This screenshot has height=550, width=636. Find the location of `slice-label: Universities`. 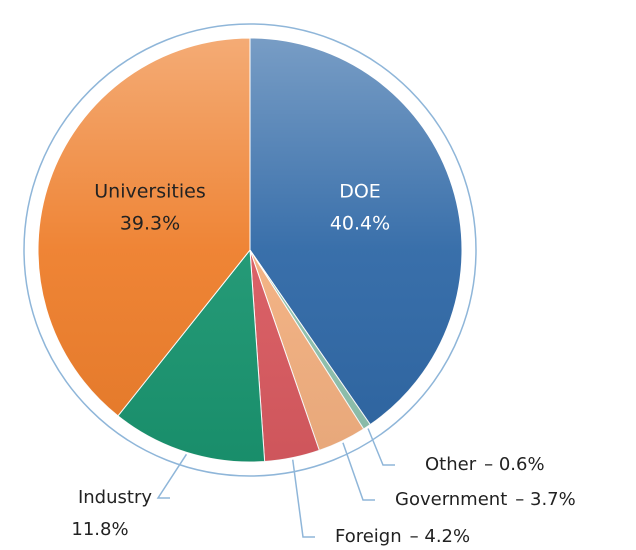

slice-label: Universities is located at coordinates (149, 192).